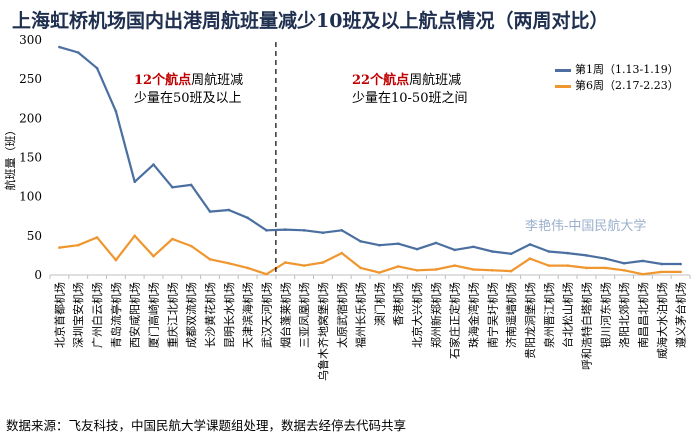  Describe the element at coordinates (10, 158) in the screenshot. I see `y-axis-label: 航班量（班）` at that location.